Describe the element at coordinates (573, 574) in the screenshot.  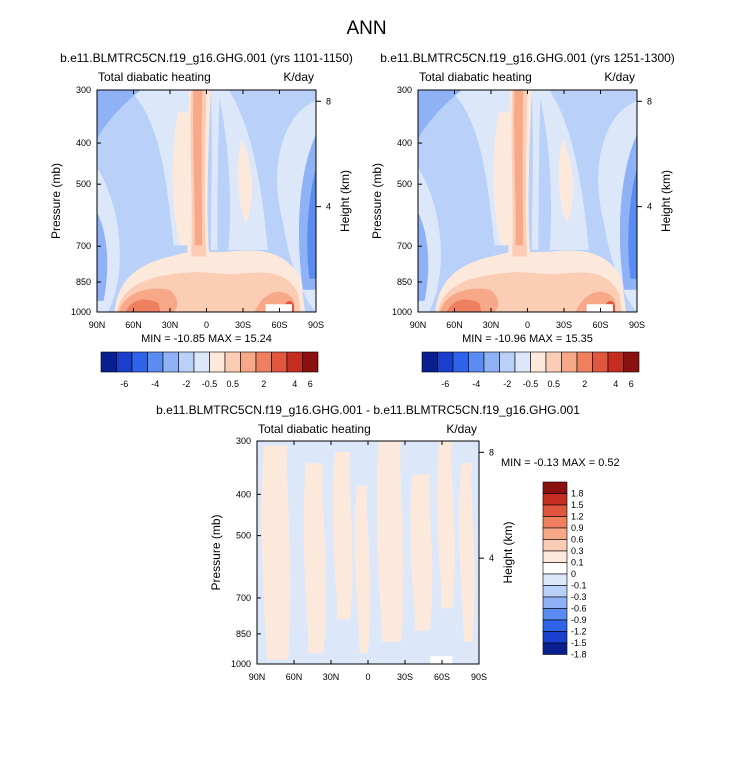
I see `colorbar-label: 0` at that location.